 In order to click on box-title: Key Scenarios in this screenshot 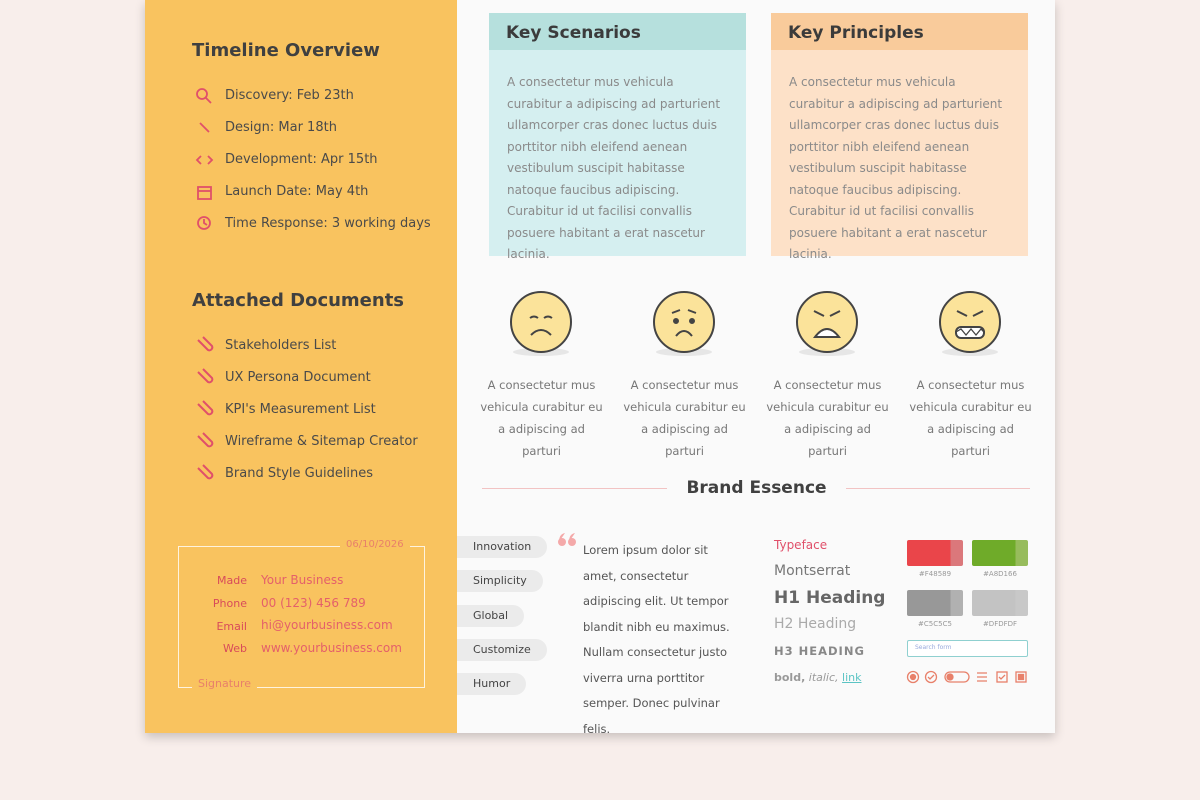, I will do `click(617, 31)`.